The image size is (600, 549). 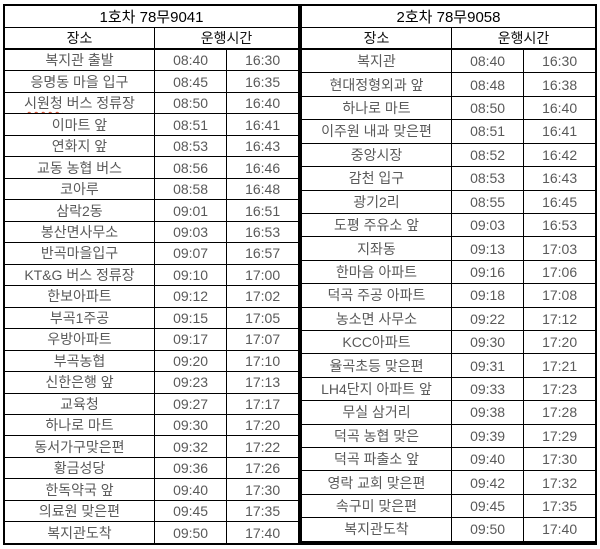 I want to click on table-row: 중앙시장 08:52 16:42, so click(x=448, y=155).